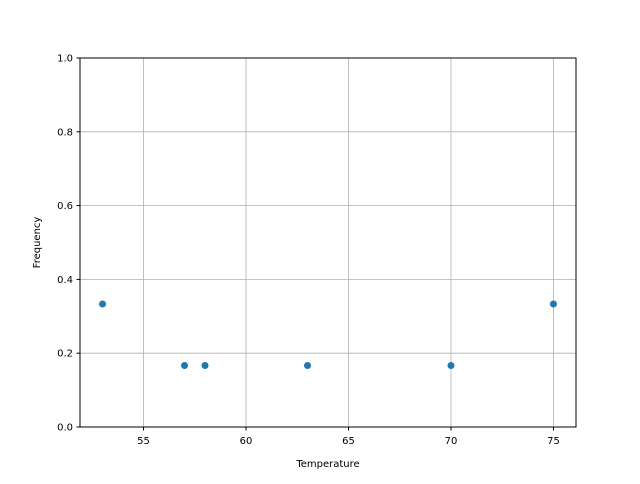 This screenshot has width=640, height=484. I want to click on y-tick-label: 0.2, so click(65, 354).